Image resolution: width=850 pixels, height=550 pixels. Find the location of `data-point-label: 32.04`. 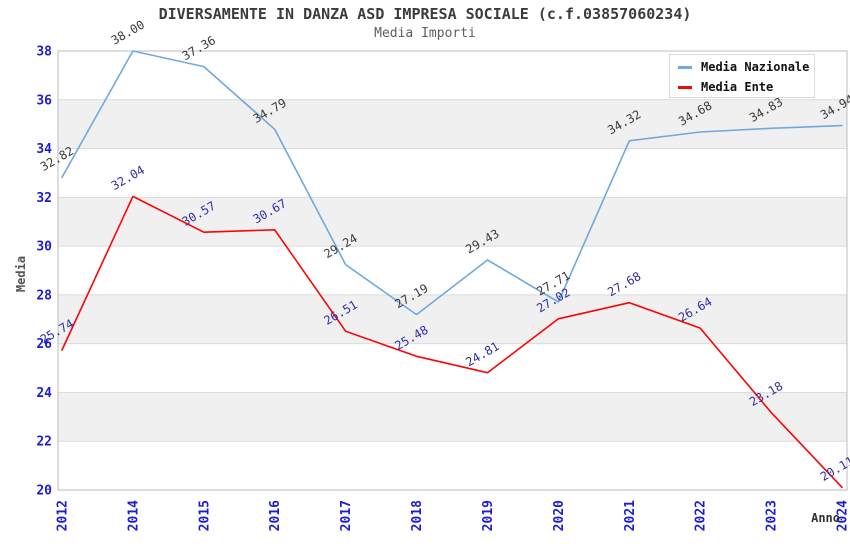

data-point-label: 32.04 is located at coordinates (128, 178).